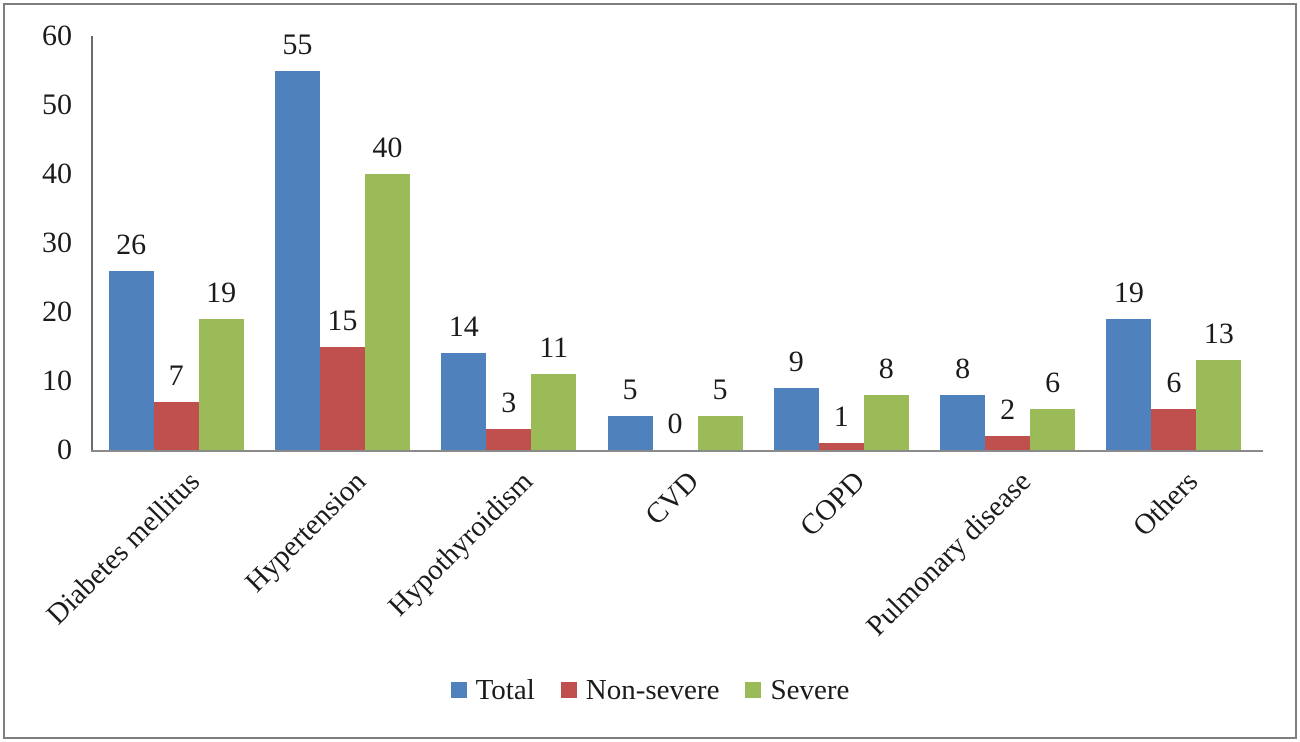  I want to click on legend-item-total: Total, so click(492, 690).